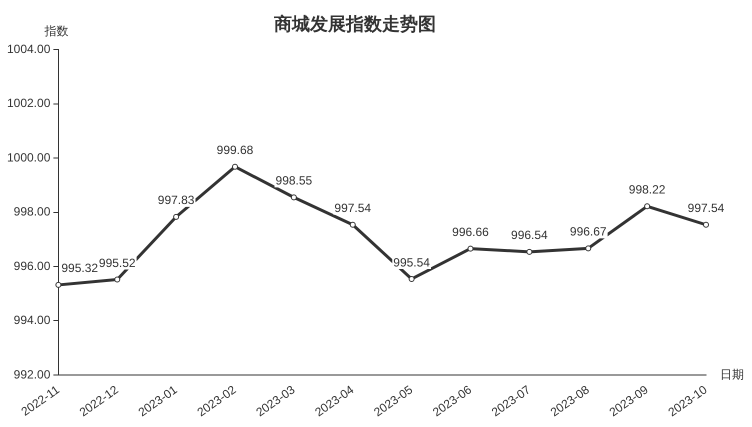  What do you see at coordinates (28, 103) in the screenshot?
I see `y-tick-label: 1002.00` at bounding box center [28, 103].